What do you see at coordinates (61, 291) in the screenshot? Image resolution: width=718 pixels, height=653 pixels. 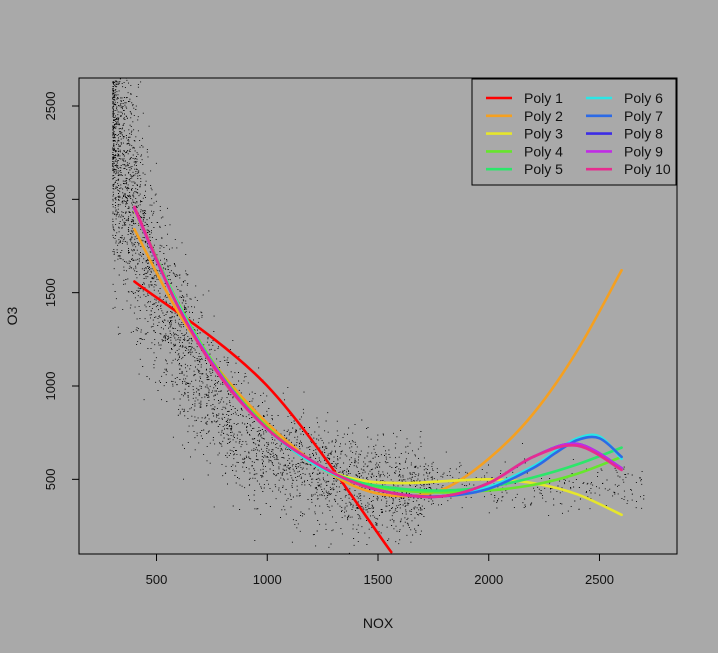 I see `y-axis: 500 1000 1500 2000 2500` at bounding box center [61, 291].